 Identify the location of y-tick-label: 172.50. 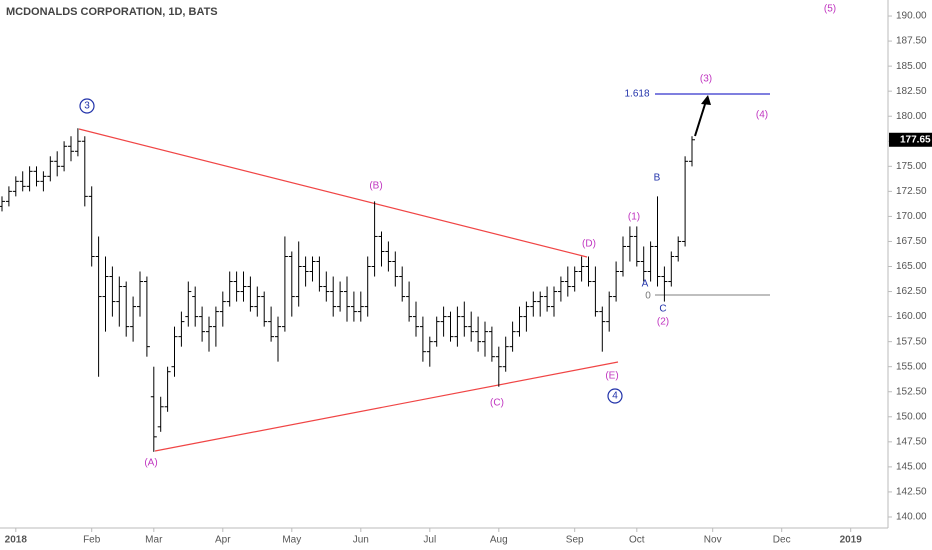
(911, 191).